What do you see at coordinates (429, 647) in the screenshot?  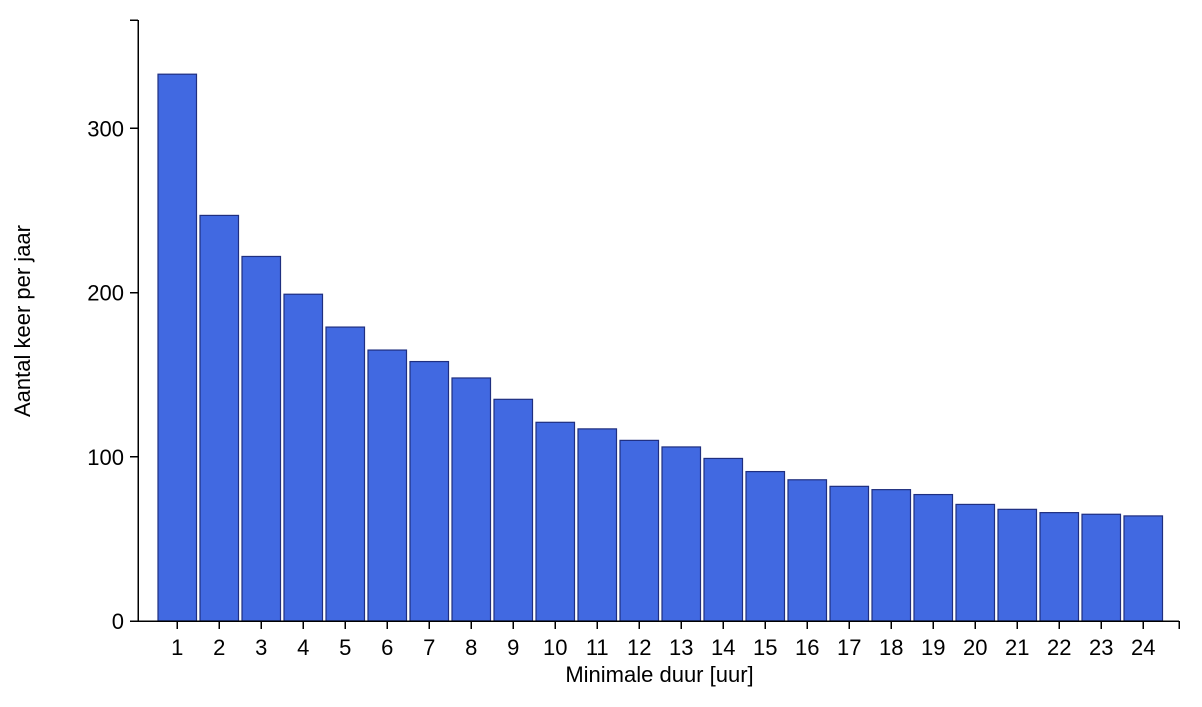 I see `x-tick-label: 7` at bounding box center [429, 647].